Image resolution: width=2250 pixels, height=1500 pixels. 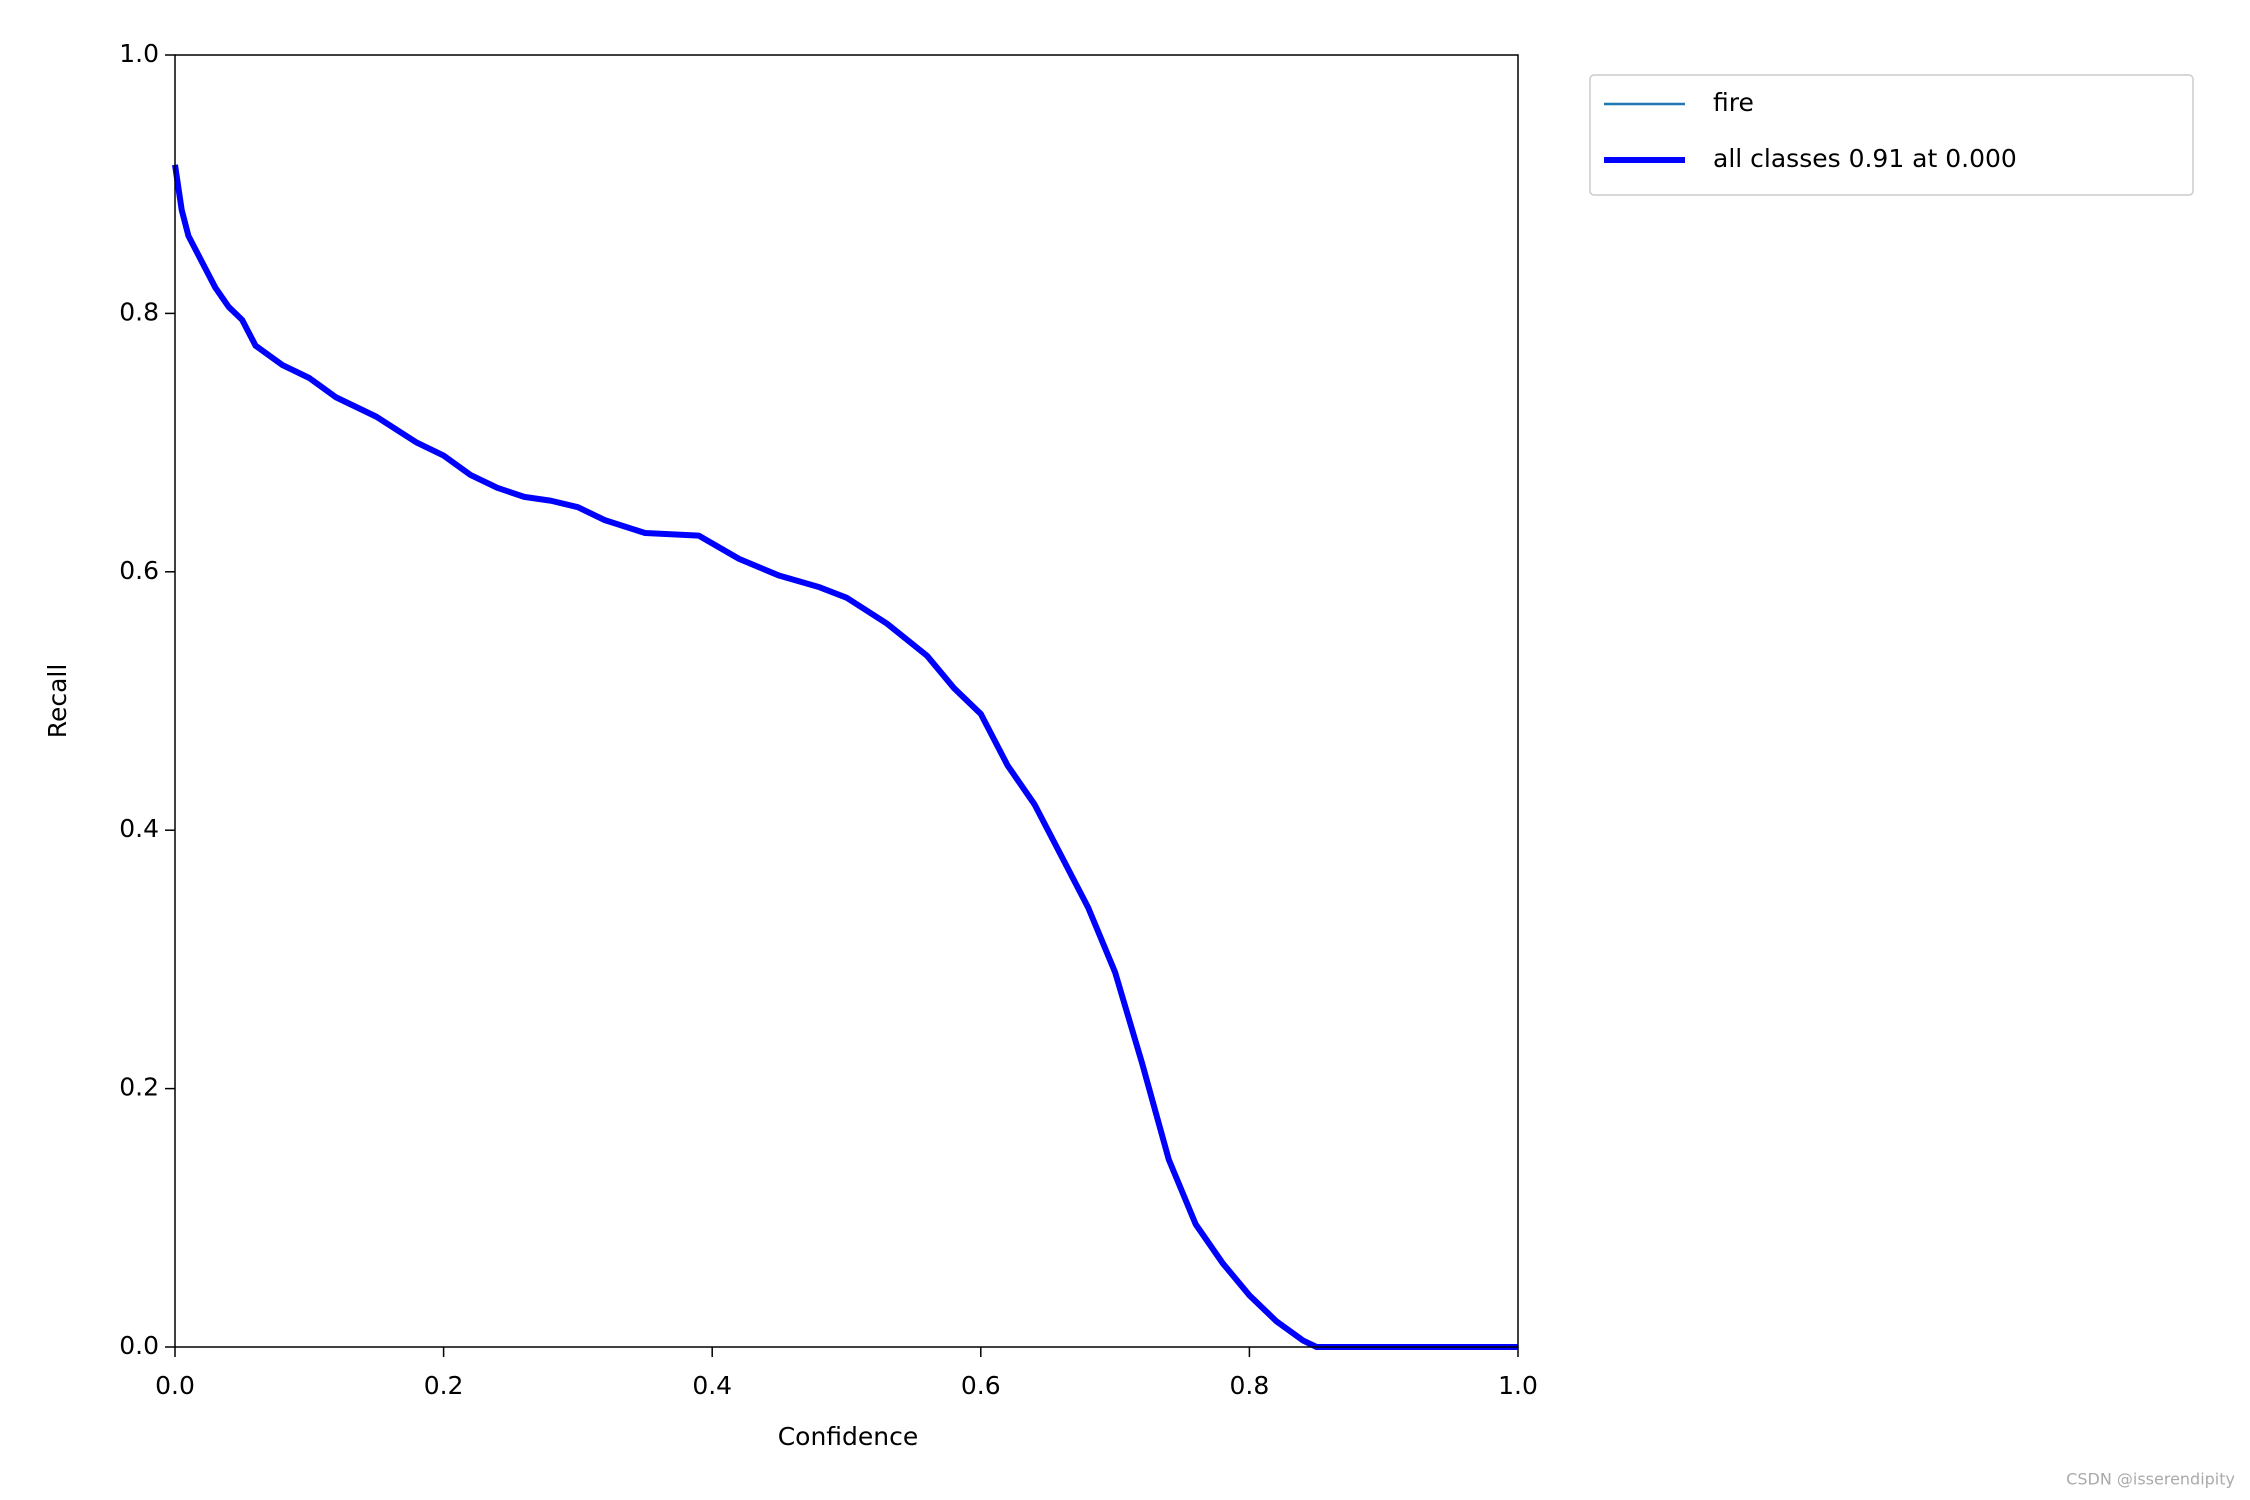 What do you see at coordinates (57, 701) in the screenshot?
I see `y-axis-label: Recall` at bounding box center [57, 701].